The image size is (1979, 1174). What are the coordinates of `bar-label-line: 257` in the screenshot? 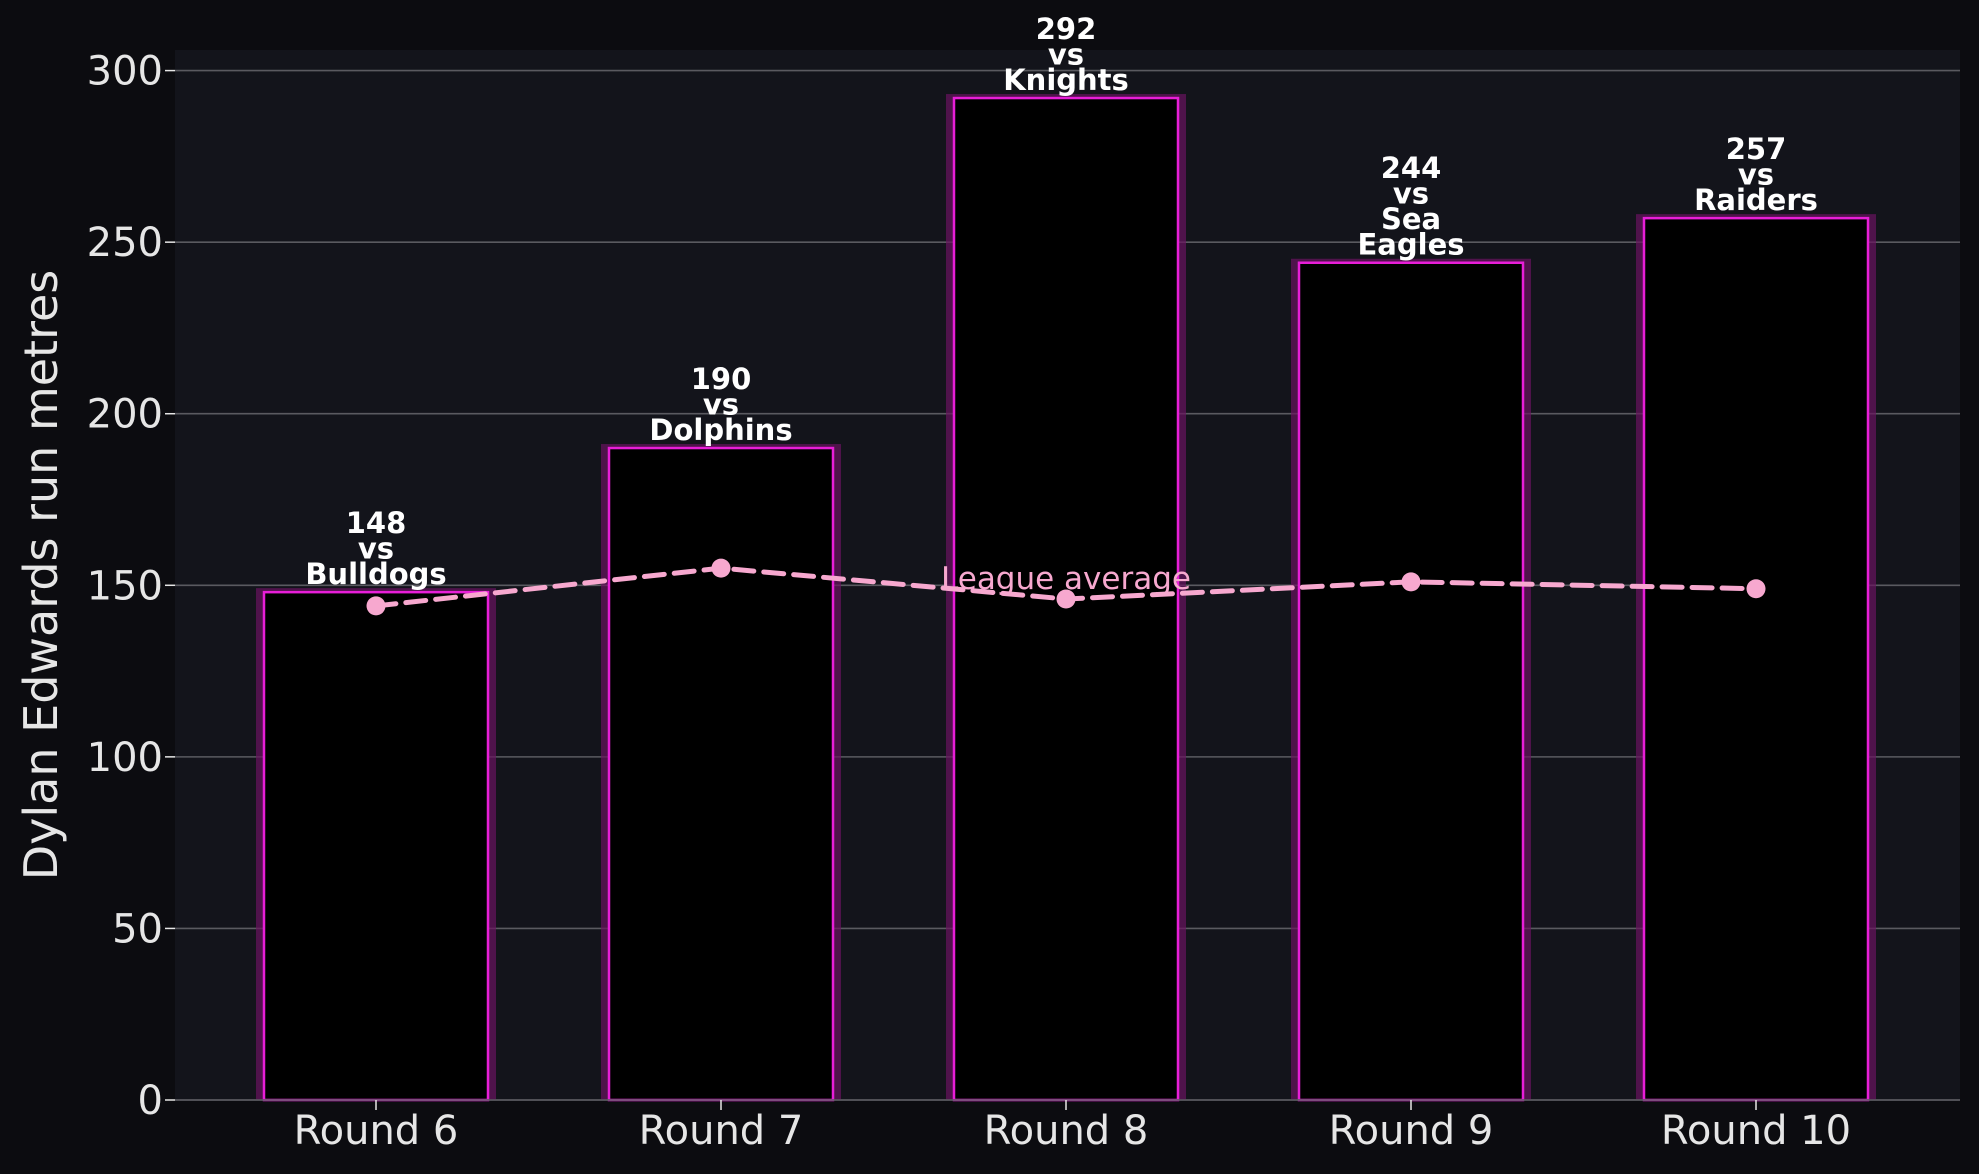 It's located at (1756, 149).